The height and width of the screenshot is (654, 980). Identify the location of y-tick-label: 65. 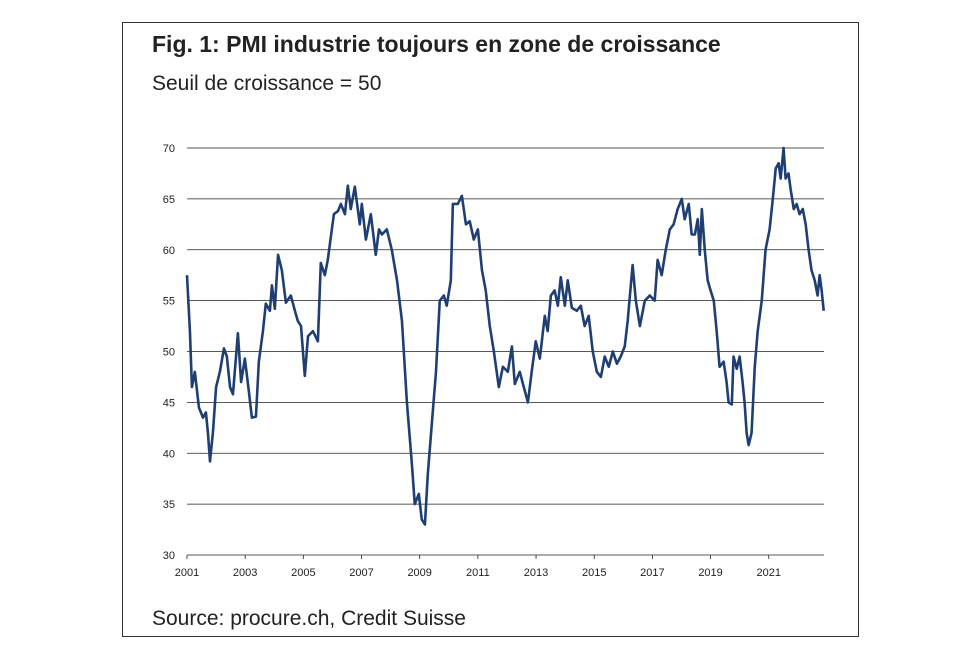
(169, 200).